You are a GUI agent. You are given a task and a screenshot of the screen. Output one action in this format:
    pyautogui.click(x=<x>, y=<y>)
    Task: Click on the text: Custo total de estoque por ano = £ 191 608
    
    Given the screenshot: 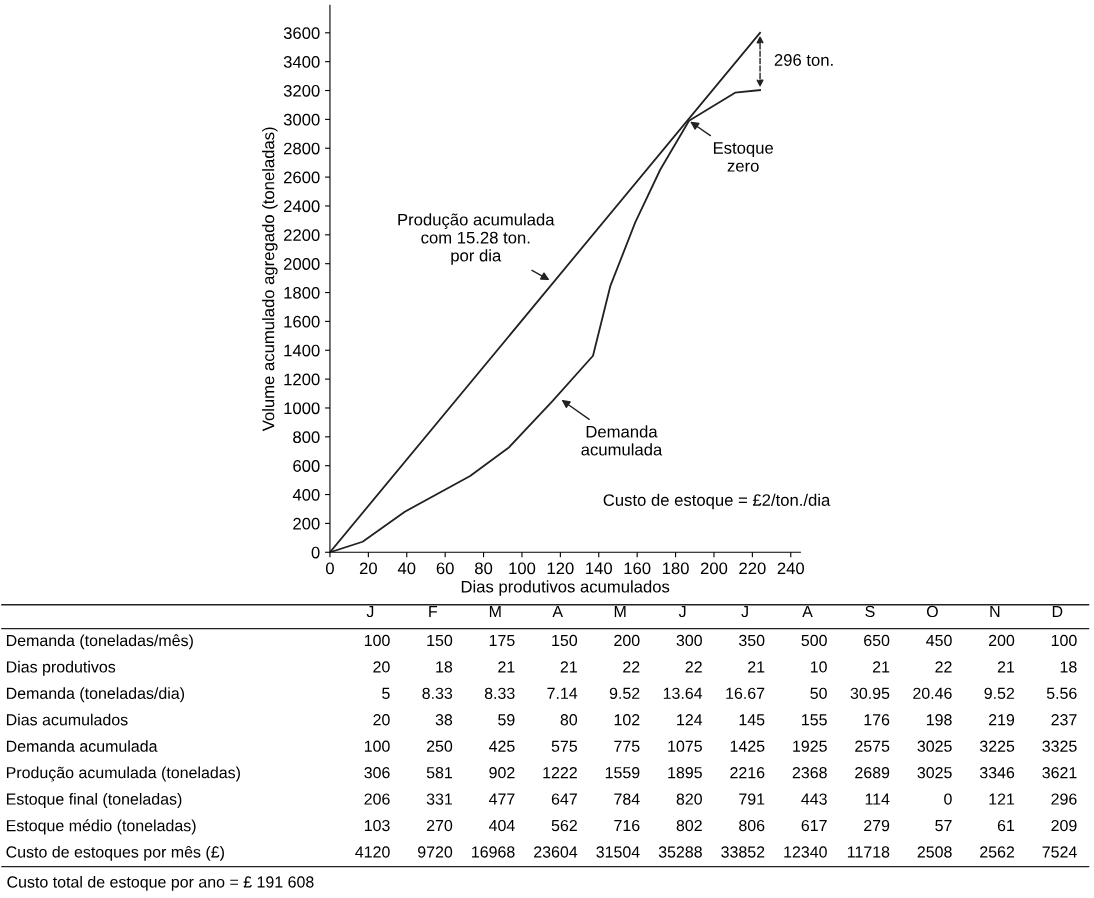 What is the action you would take?
    pyautogui.click(x=160, y=883)
    